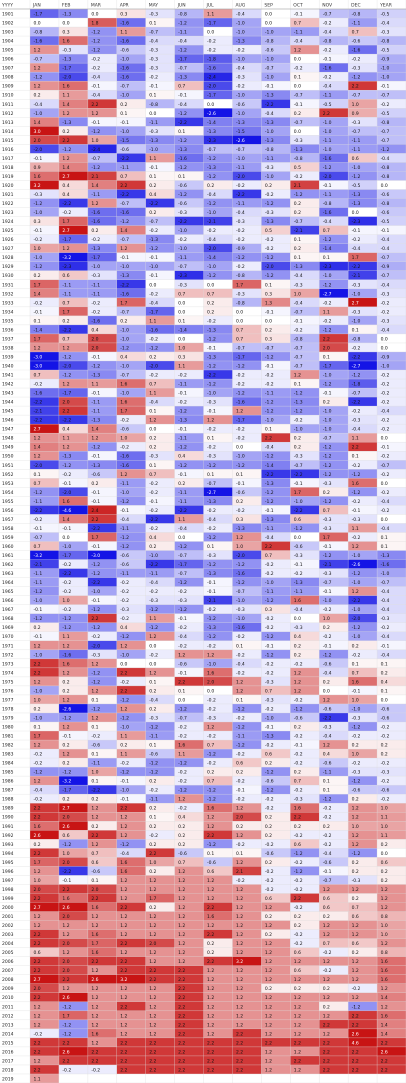 The width and height of the screenshot is (406, 1083). Describe the element at coordinates (327, 664) in the screenshot. I see `cell-value-label: -0.6` at that location.